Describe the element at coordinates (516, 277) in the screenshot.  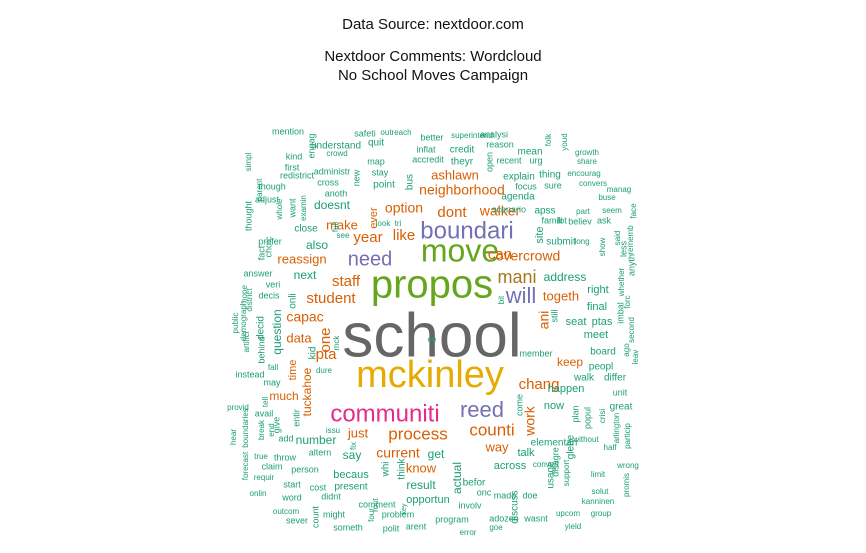
I see `word-mani: mani` at that location.